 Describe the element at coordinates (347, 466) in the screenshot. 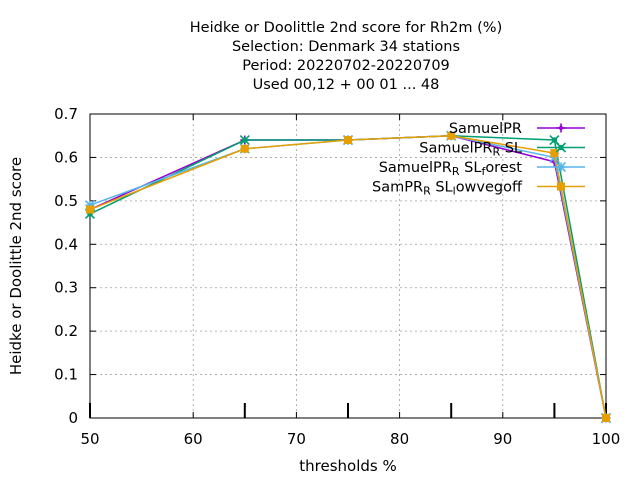

I see `x-axis-label: thresholds %` at that location.